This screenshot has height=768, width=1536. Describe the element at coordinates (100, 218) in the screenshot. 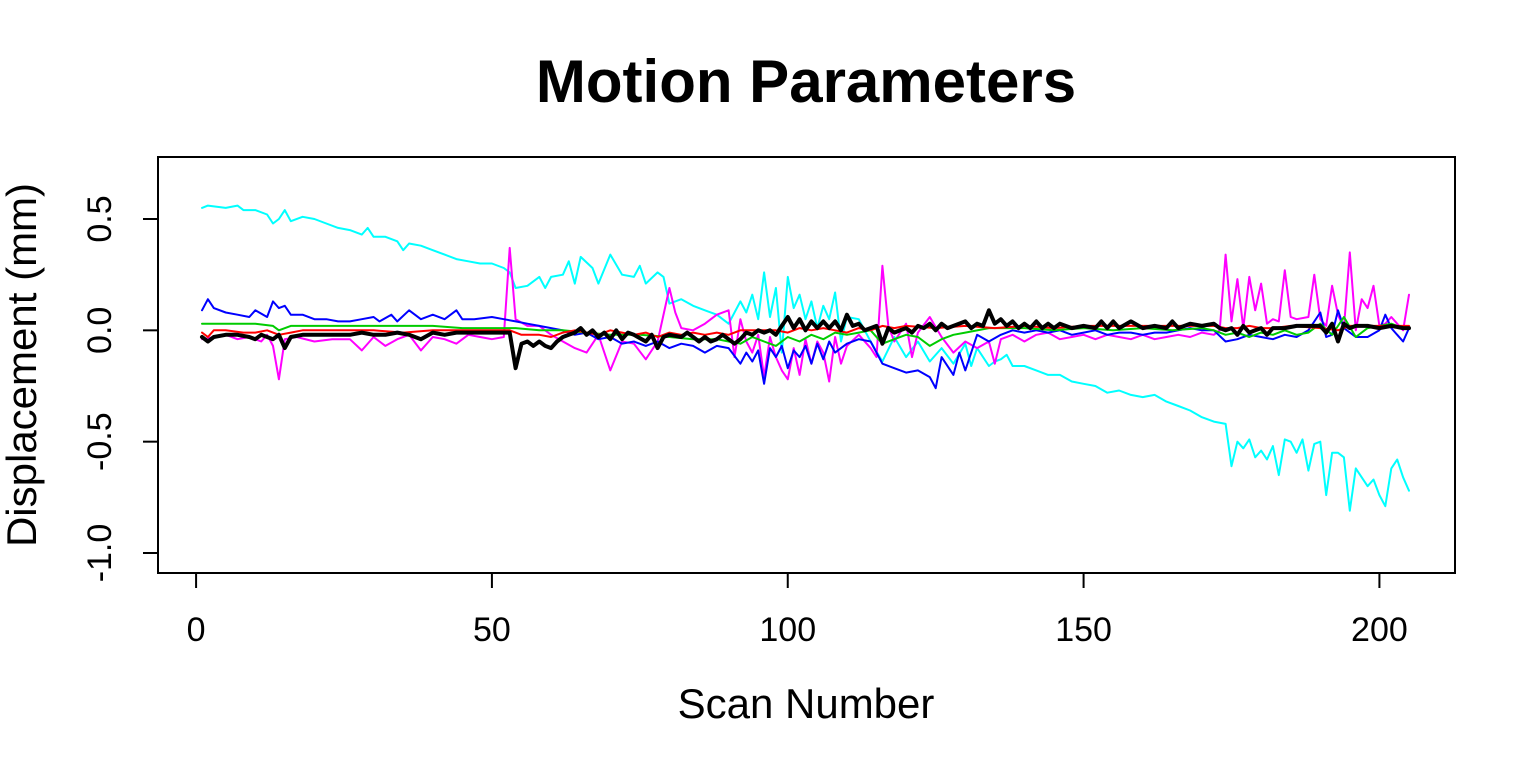

I see `y-tick-label: 0.5` at that location.